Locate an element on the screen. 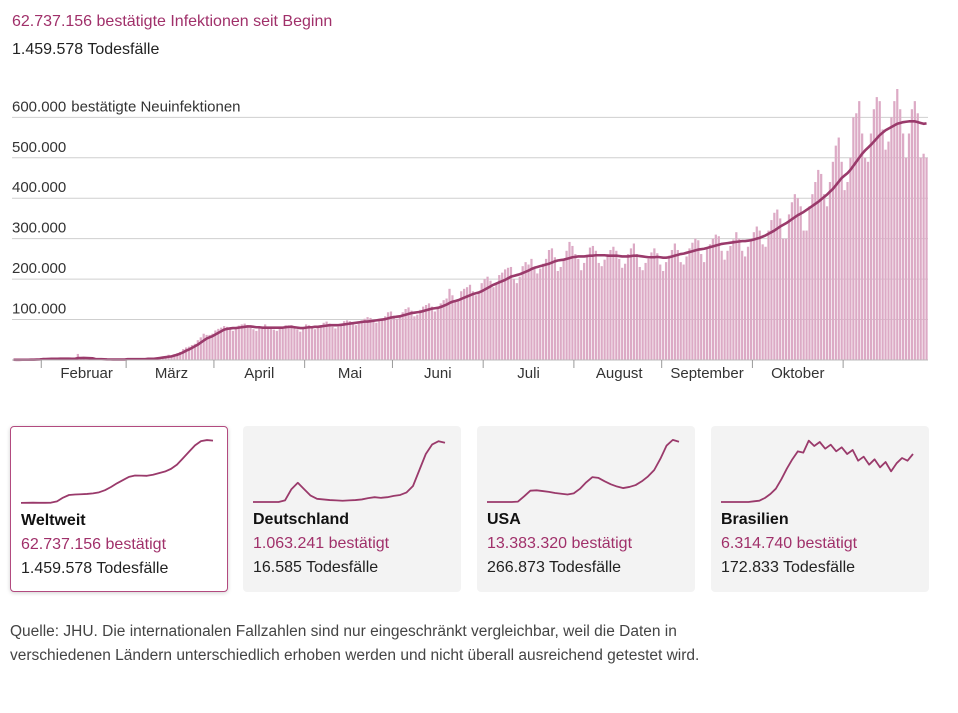 The image size is (958, 713). y-tick-label: 400.000 is located at coordinates (39, 187).